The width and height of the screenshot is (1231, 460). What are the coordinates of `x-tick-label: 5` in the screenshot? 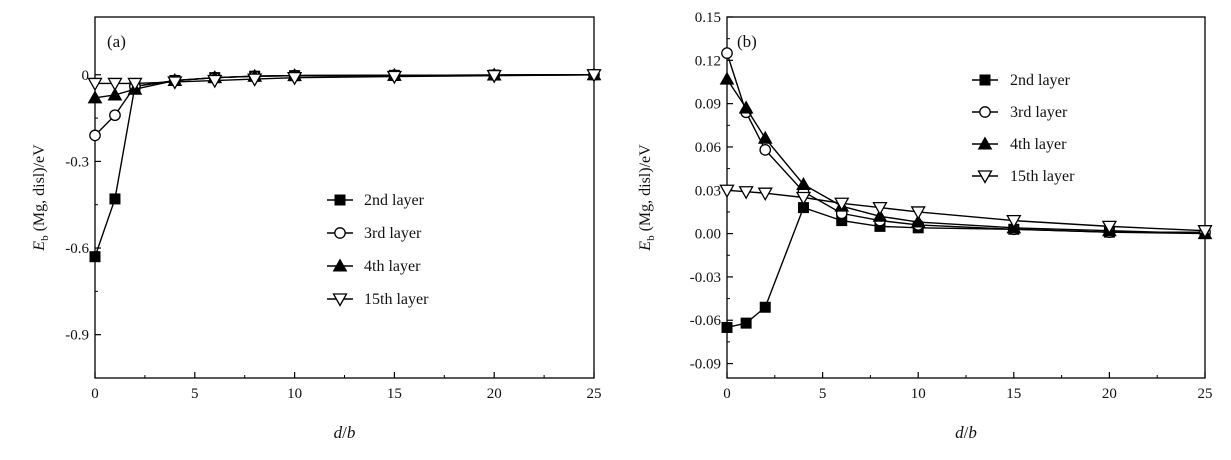 It's located at (823, 394).